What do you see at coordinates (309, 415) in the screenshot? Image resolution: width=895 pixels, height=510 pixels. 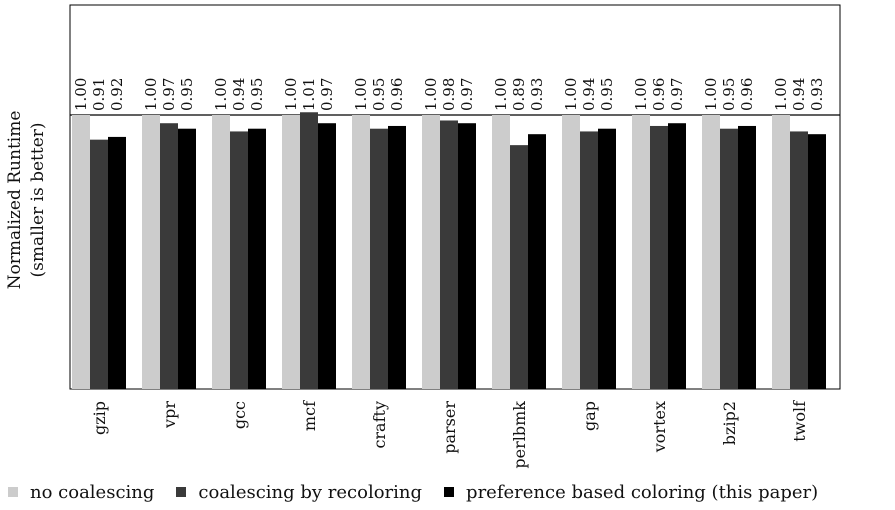 I see `x-tick-label-mcf: mcf` at bounding box center [309, 415].